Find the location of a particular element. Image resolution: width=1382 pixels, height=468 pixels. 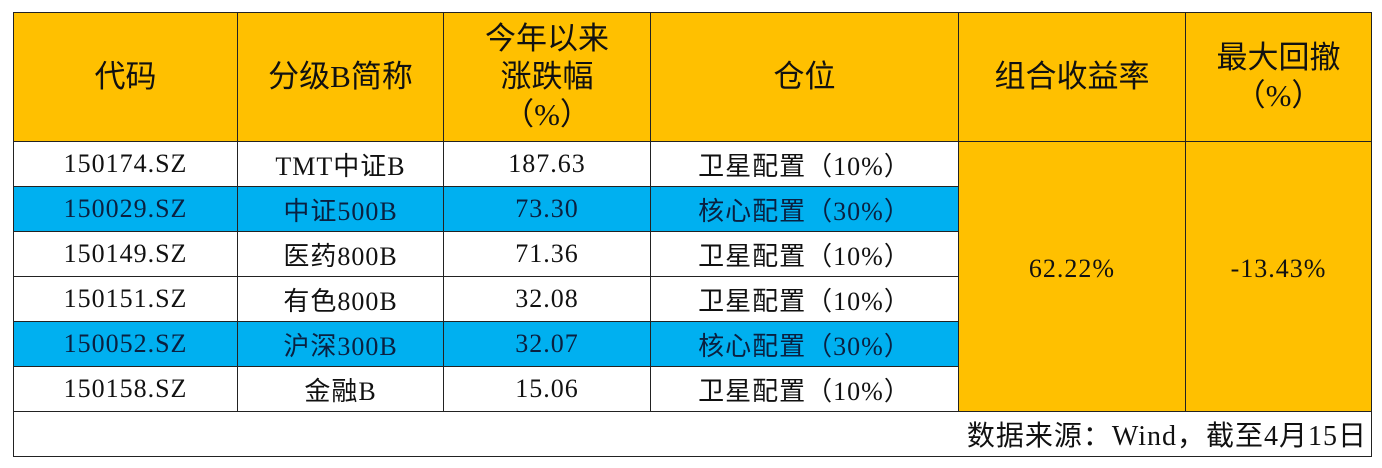

table-row: 150151.SZ 有色800B 32.08 卫星配置（10%） is located at coordinates (692, 299).